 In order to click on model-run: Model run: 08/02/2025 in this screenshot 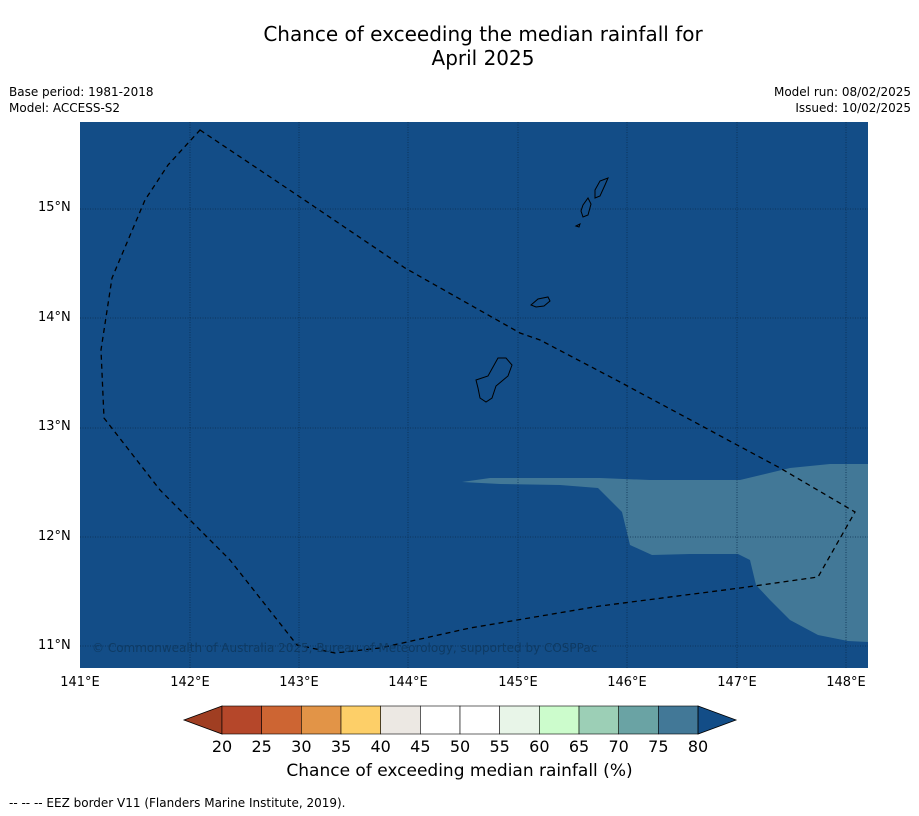, I will do `click(842, 92)`.